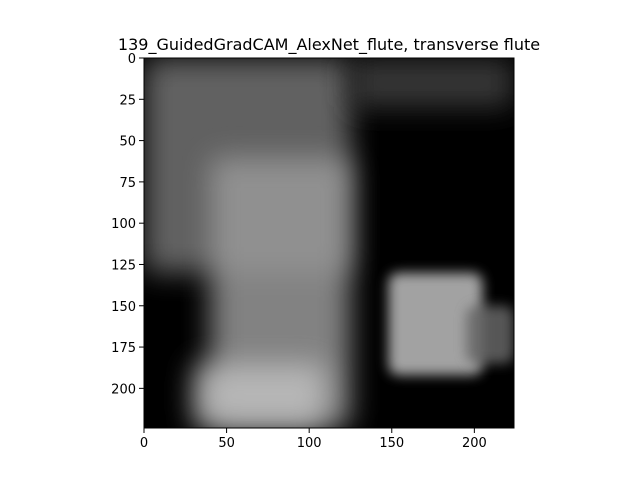  What do you see at coordinates (391, 443) in the screenshot?
I see `x-tick-label: 150` at bounding box center [391, 443].